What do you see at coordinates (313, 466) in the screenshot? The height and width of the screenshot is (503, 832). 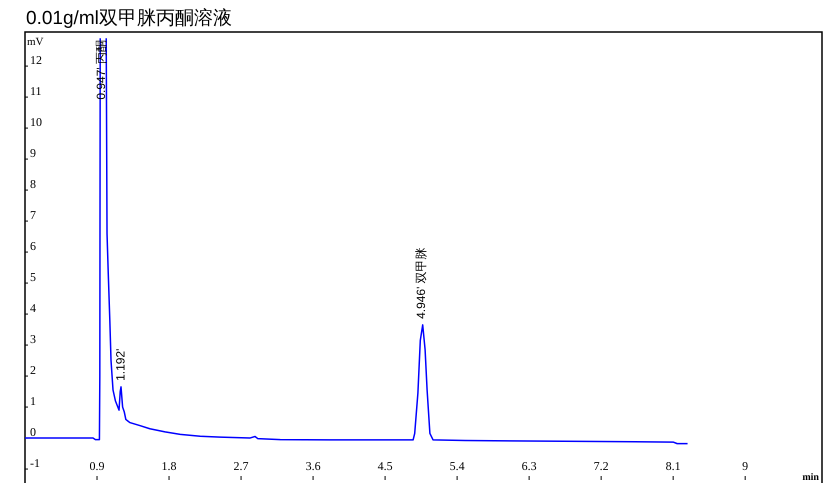 I see `x-tick-label: 3.6` at bounding box center [313, 466].